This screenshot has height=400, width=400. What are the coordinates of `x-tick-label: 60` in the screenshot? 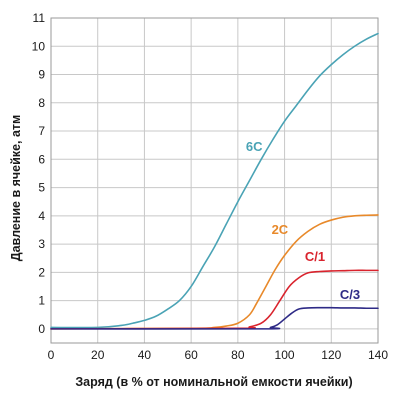 It's located at (191, 355).